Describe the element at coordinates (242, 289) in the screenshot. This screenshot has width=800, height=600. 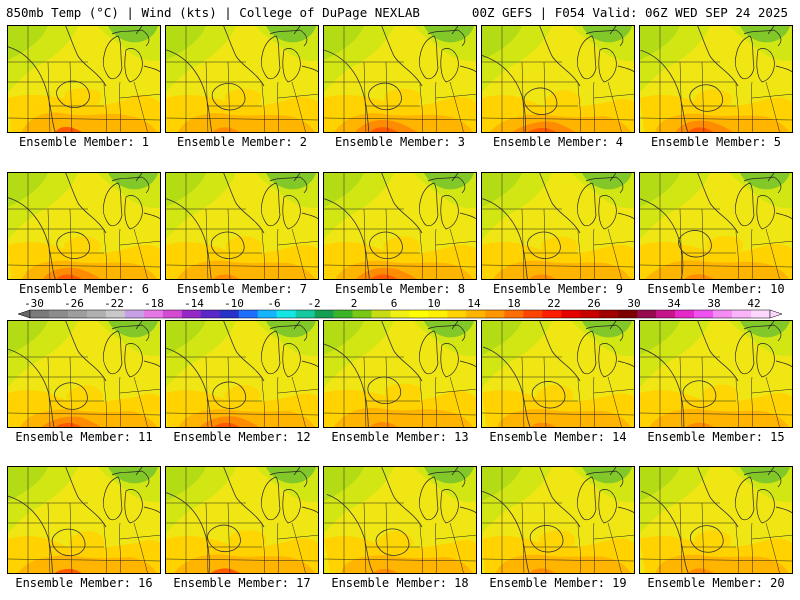
I see `ensemble-member-label: Ensemble Member: 7` at that location.